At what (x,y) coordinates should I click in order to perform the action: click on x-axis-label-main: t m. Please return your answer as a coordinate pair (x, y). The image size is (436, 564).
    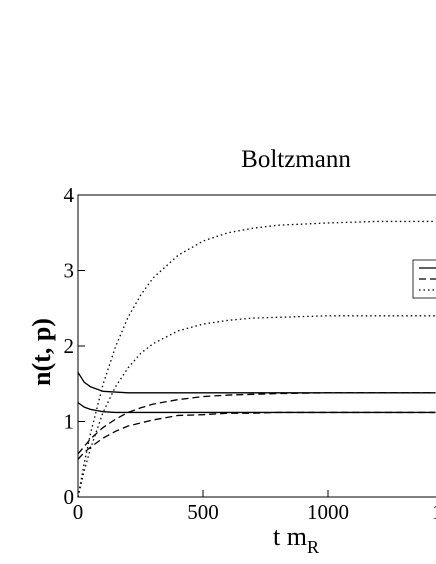
    Looking at the image, I should click on (290, 536).